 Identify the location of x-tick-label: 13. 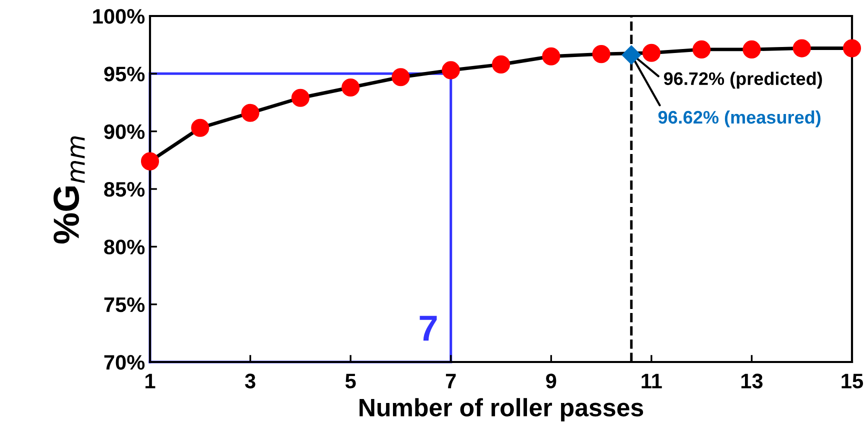
(752, 381).